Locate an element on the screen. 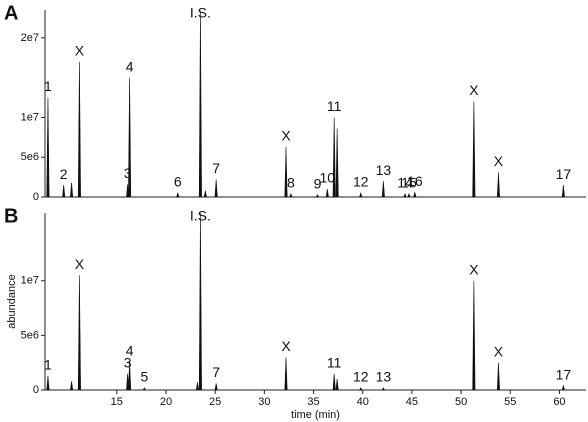 The height and width of the screenshot is (422, 588). peak-label: 16 is located at coordinates (415, 181).